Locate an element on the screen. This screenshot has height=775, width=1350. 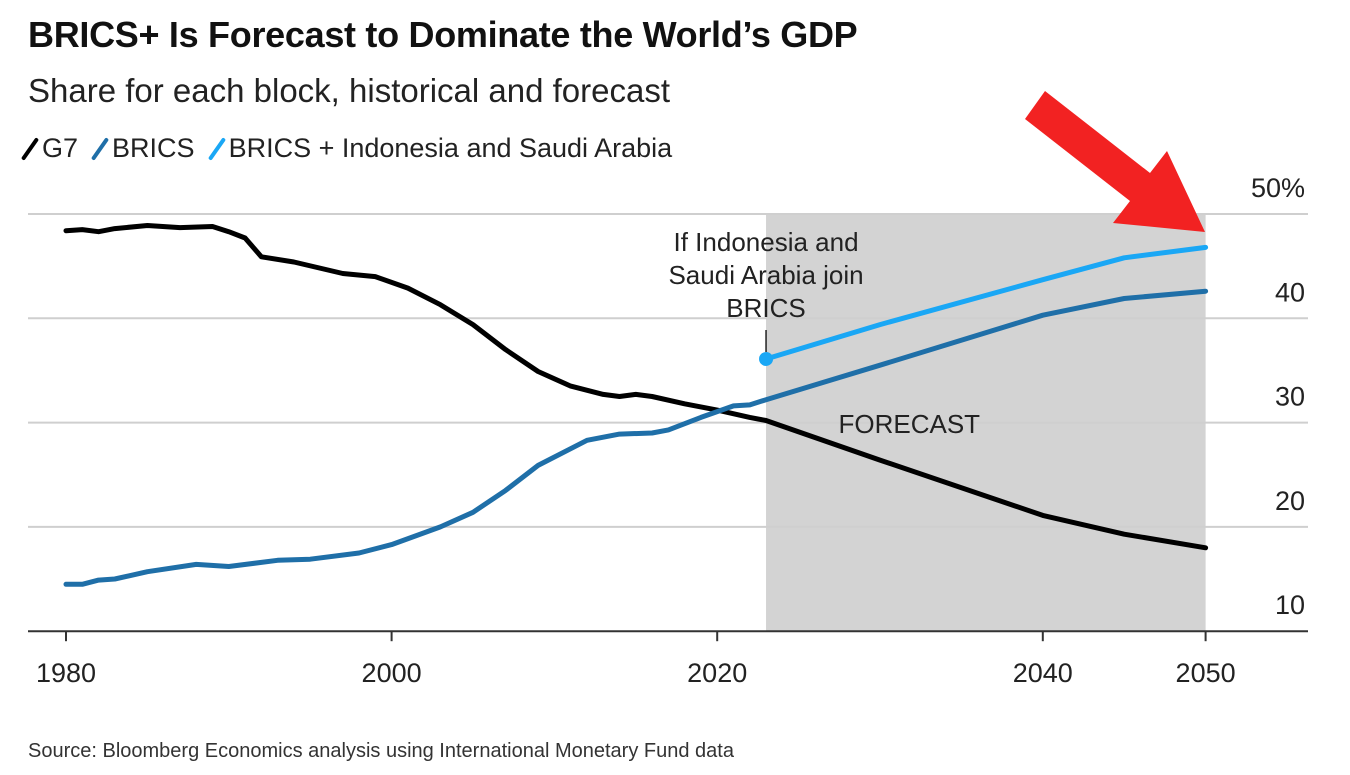
red-arrow-icon is located at coordinates (1115, 161).